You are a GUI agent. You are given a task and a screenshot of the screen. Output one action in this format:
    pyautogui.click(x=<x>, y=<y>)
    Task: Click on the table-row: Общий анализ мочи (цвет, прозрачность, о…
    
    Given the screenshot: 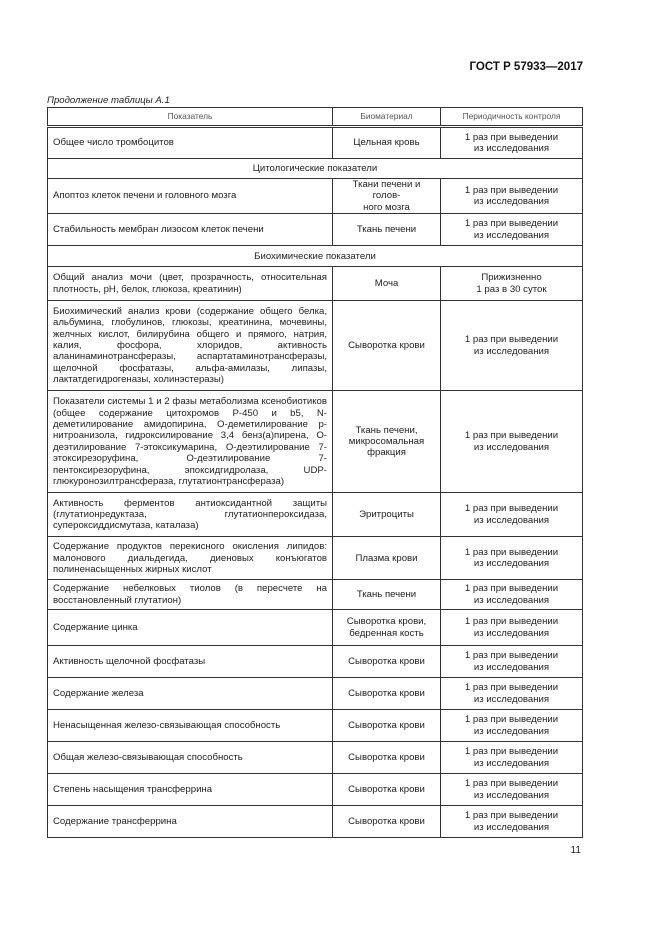 What is the action you would take?
    pyautogui.click(x=315, y=284)
    